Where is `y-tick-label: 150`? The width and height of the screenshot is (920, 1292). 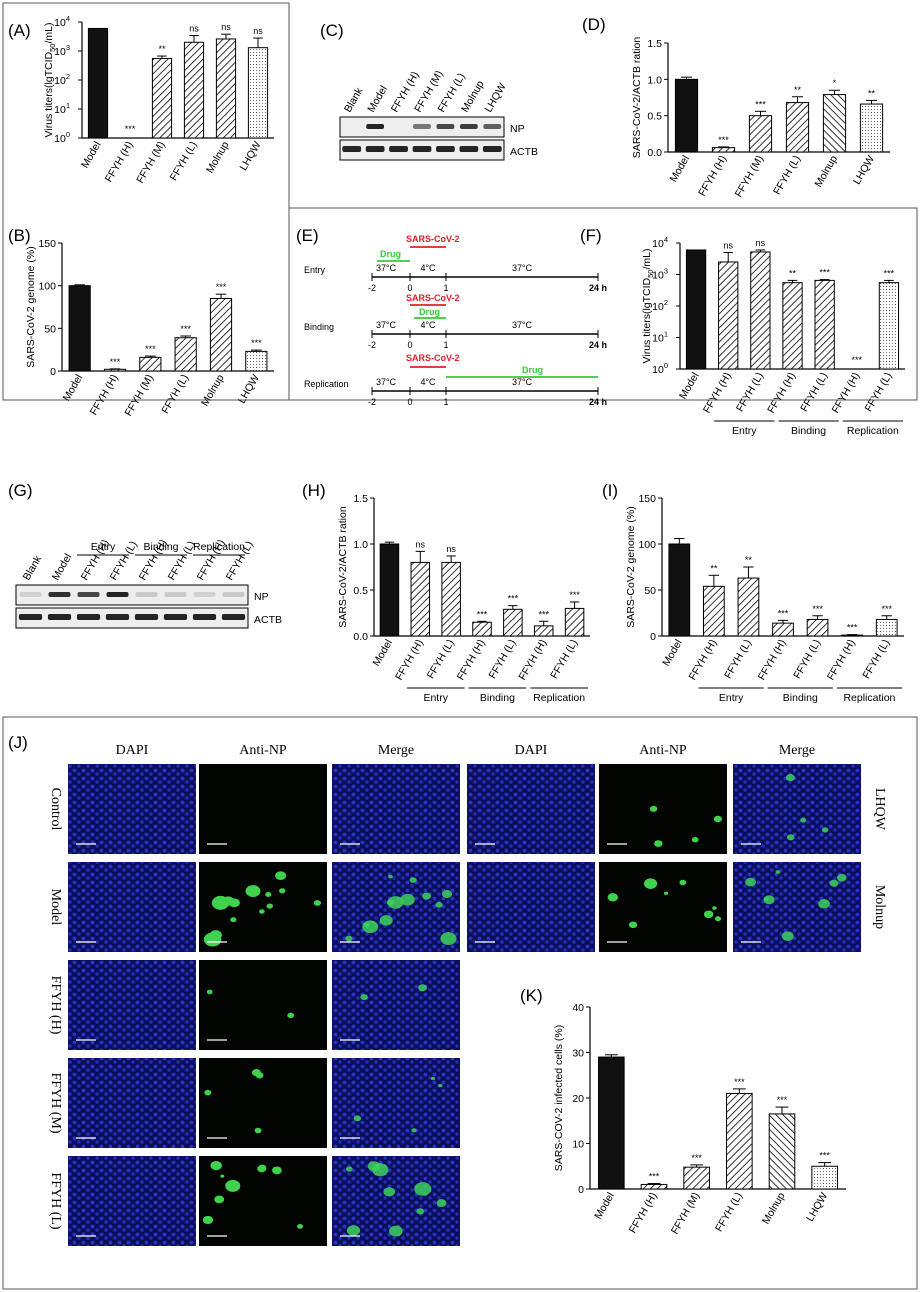 y-tick-label: 150 is located at coordinates (647, 499).